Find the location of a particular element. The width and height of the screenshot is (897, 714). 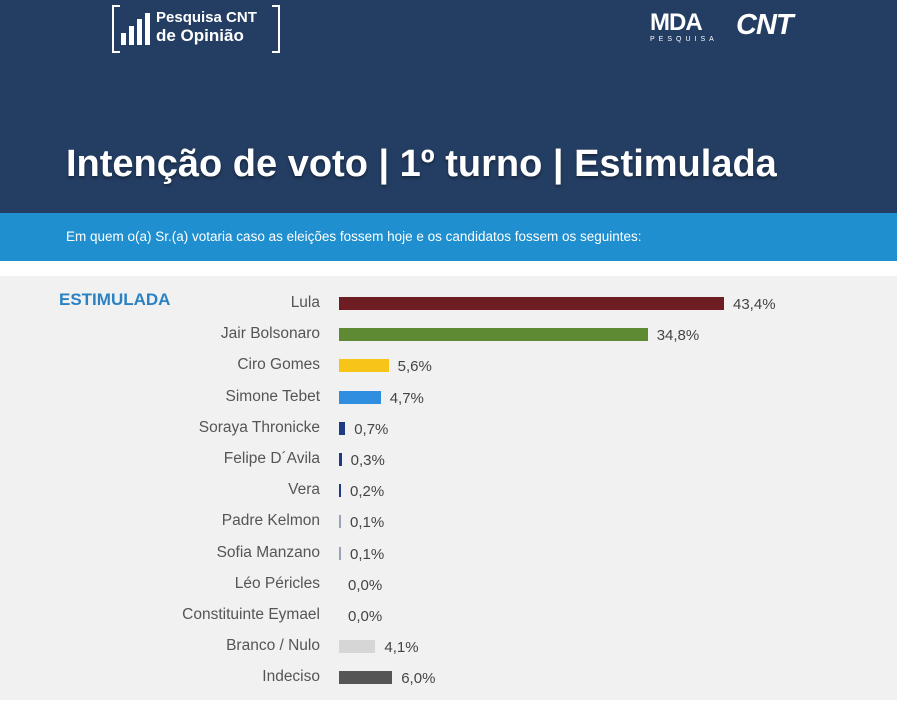

category-label: Lula is located at coordinates (305, 302).